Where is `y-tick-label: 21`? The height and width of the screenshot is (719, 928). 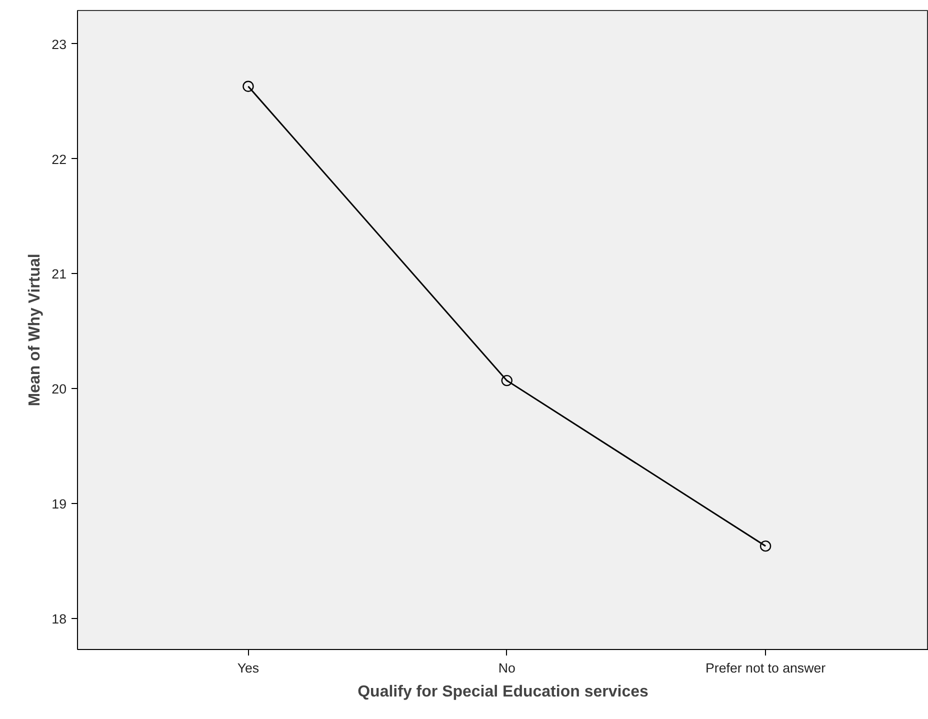 y-tick-label: 21 is located at coordinates (59, 274).